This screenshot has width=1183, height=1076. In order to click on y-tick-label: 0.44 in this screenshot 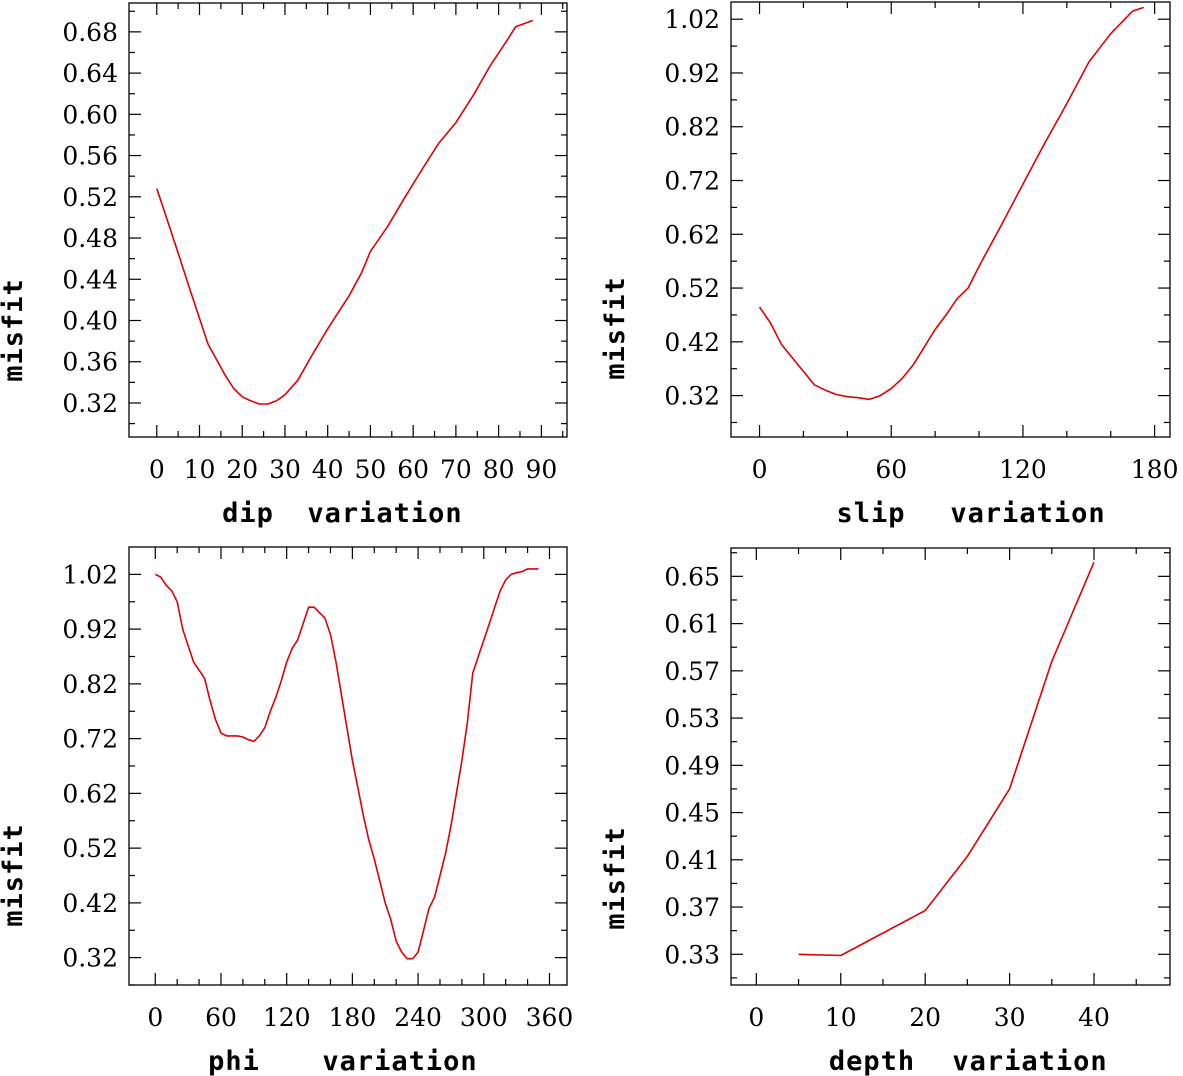, I will do `click(90, 279)`.